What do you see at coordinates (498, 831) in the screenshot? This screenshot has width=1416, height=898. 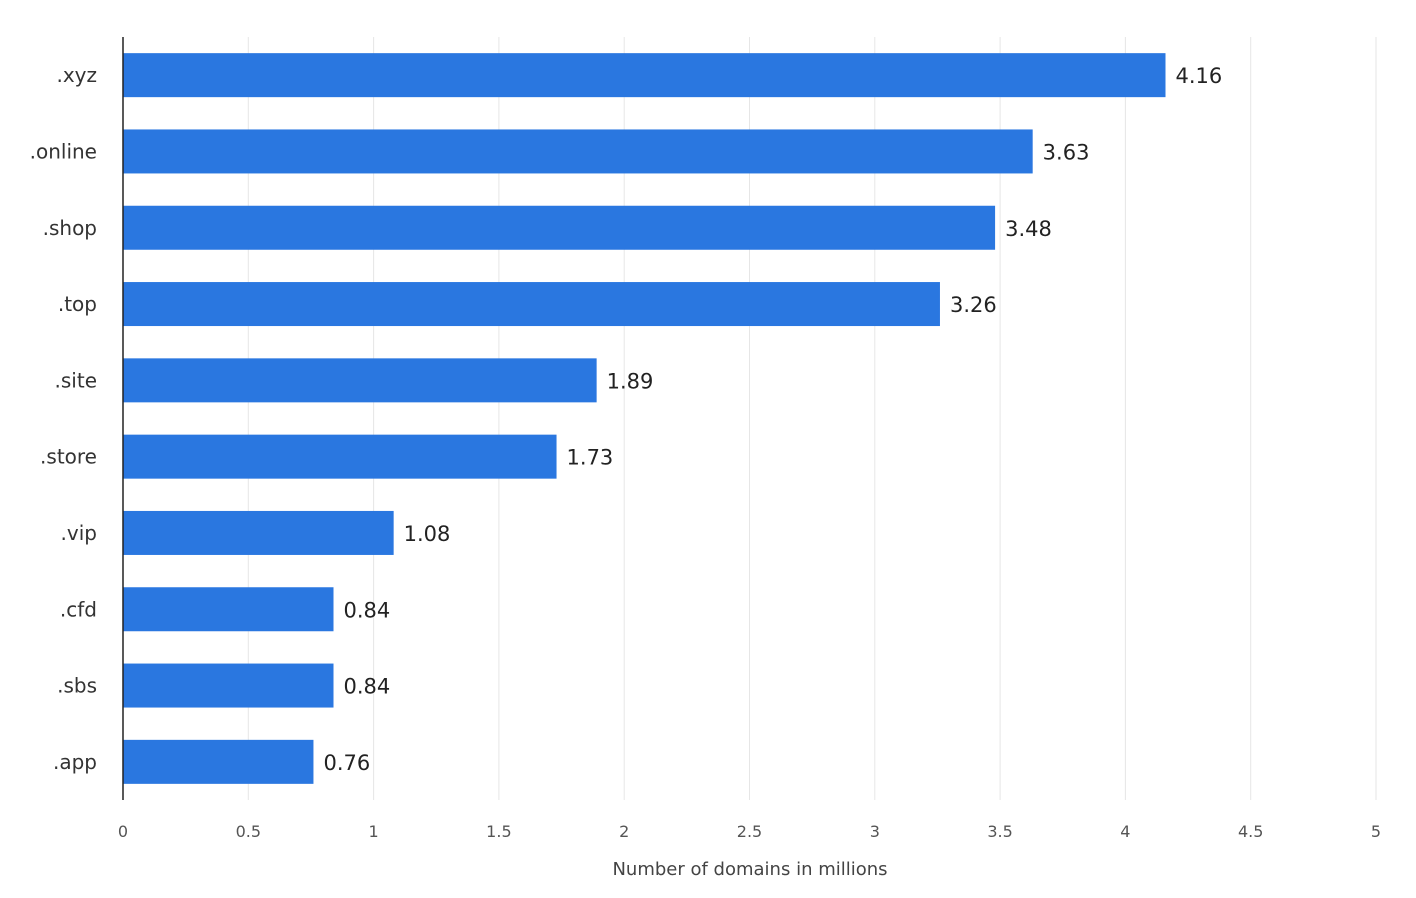 I see `x-tick-label: 1.5` at bounding box center [498, 831].